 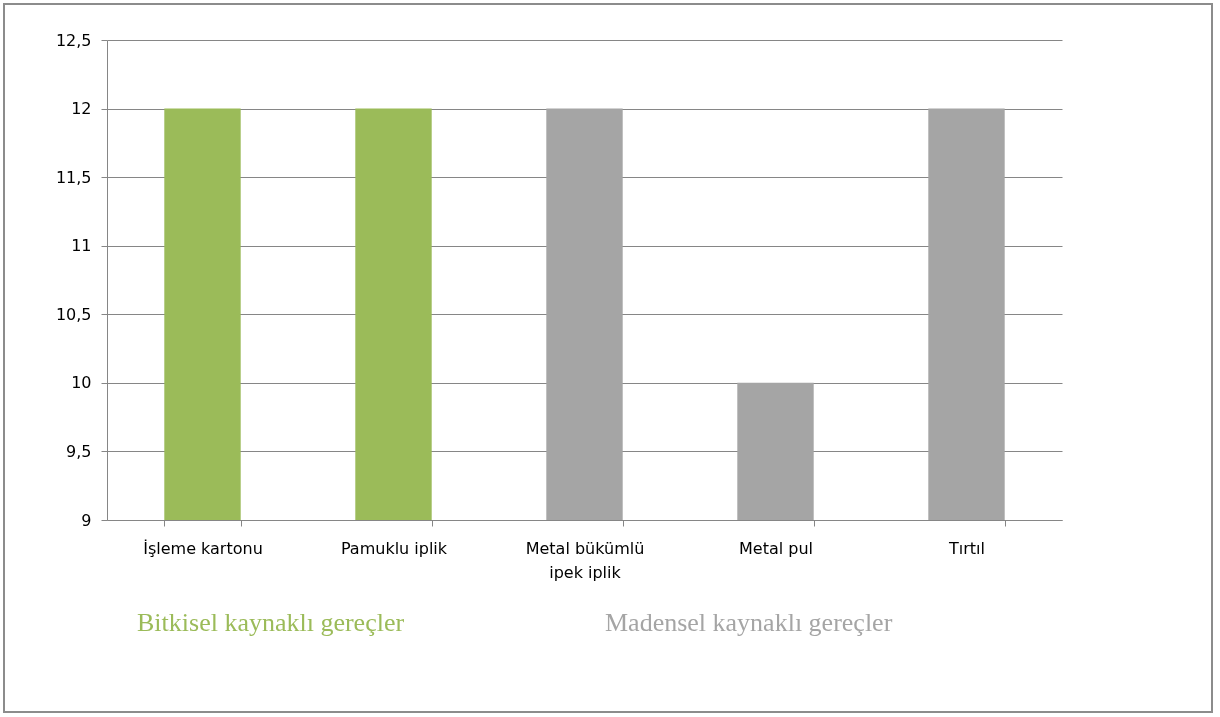 What do you see at coordinates (81, 109) in the screenshot?
I see `y-tick-label: 12` at bounding box center [81, 109].